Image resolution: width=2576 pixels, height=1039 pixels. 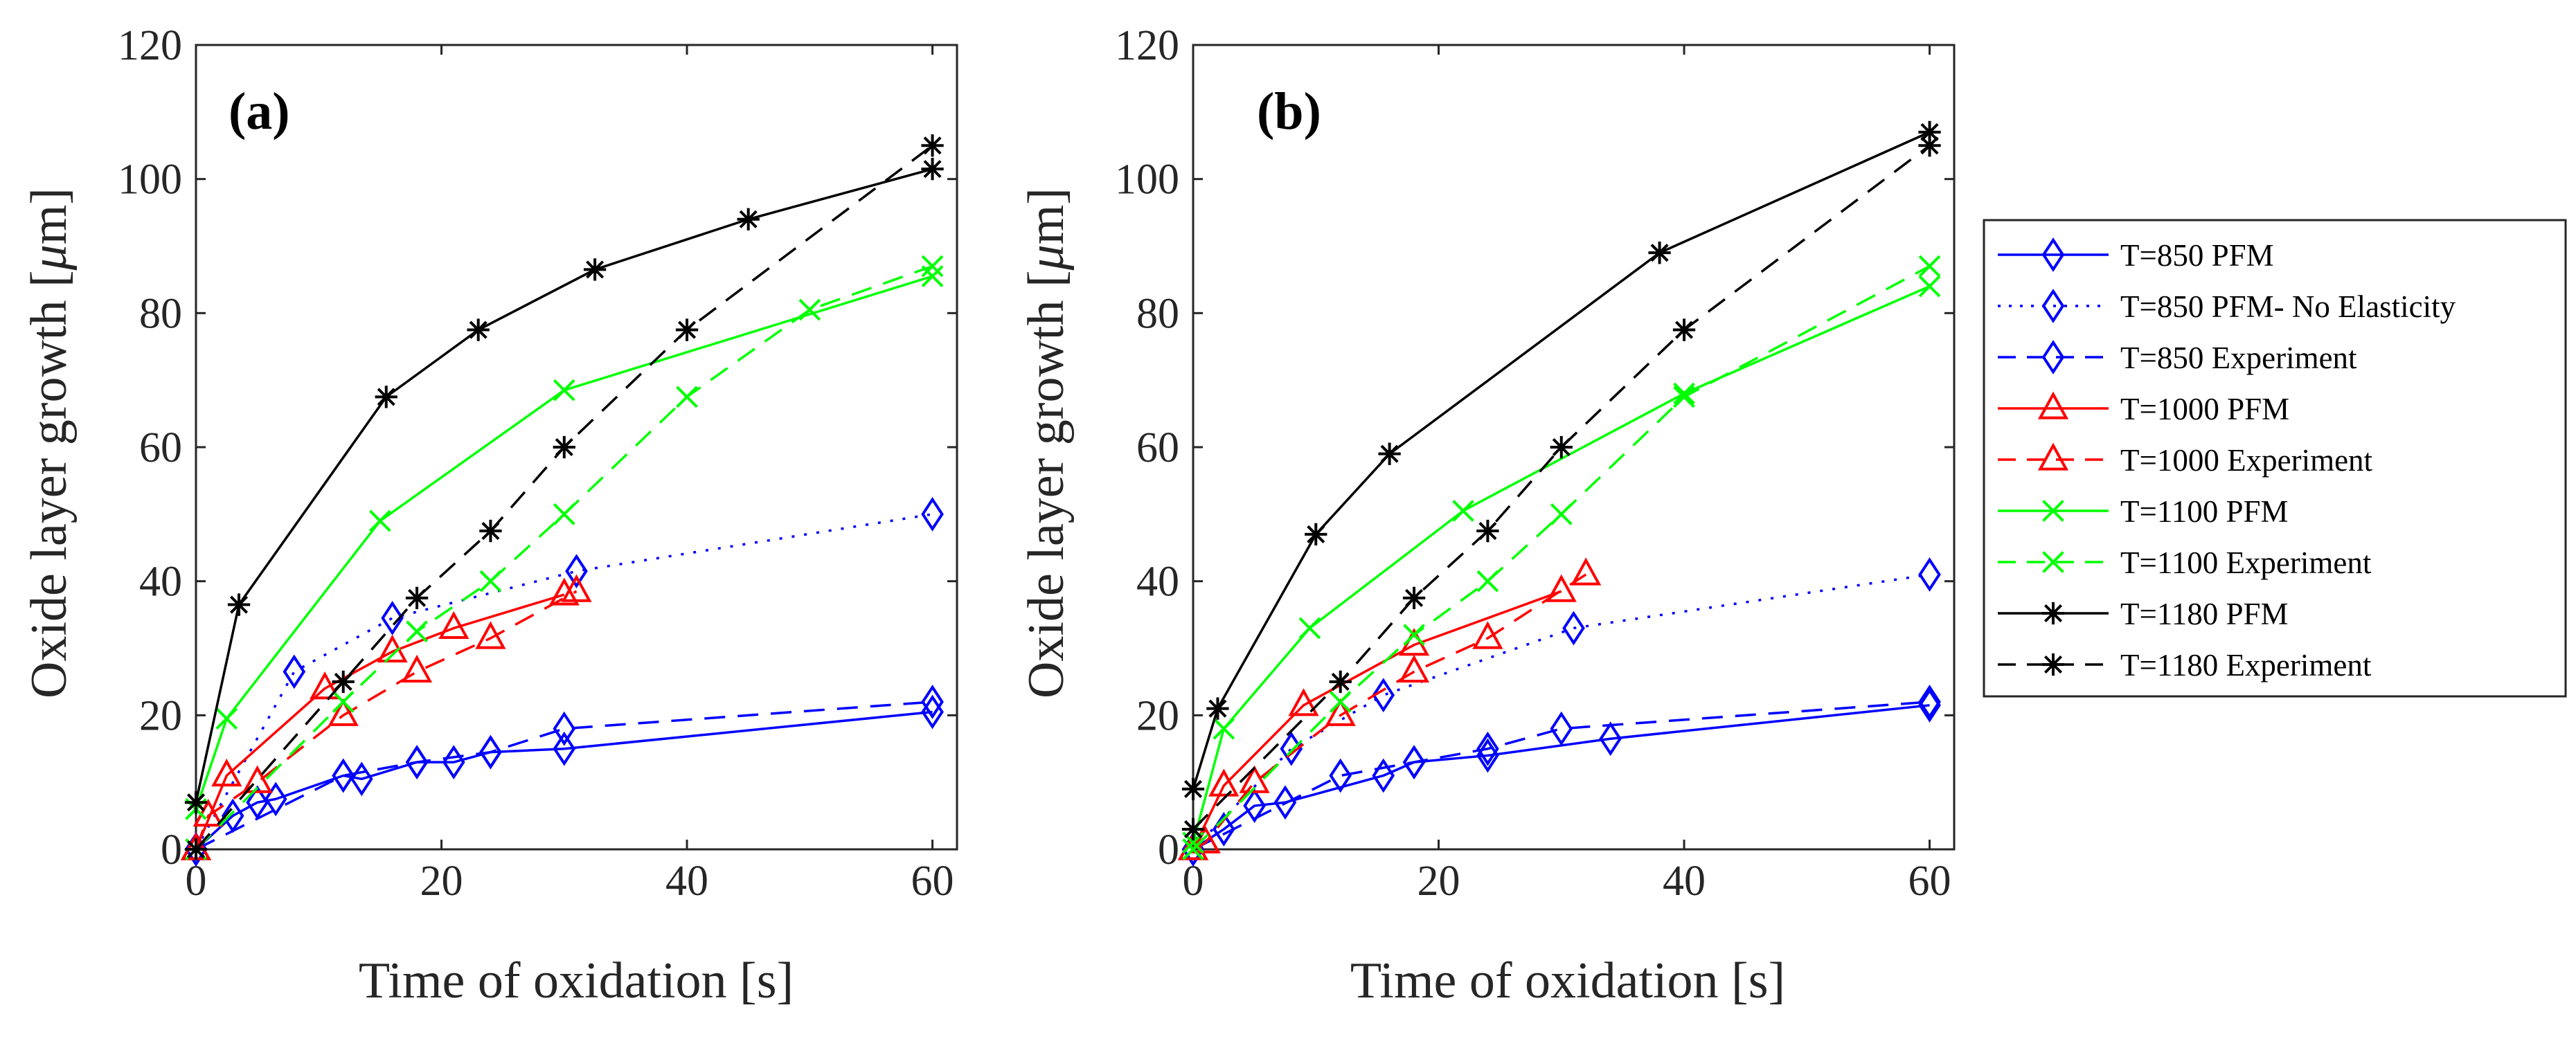 What do you see at coordinates (1289, 111) in the screenshot?
I see `panel-label-b: (b)` at bounding box center [1289, 111].